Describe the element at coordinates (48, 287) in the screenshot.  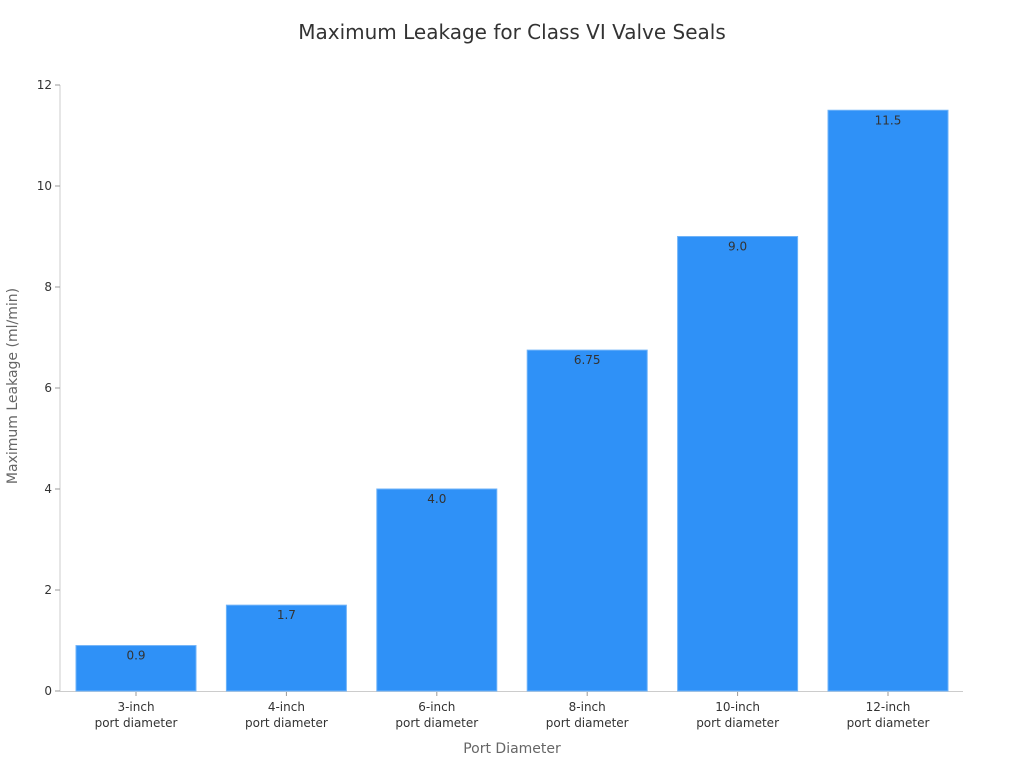
I see `y-tick-label: 8` at that location.